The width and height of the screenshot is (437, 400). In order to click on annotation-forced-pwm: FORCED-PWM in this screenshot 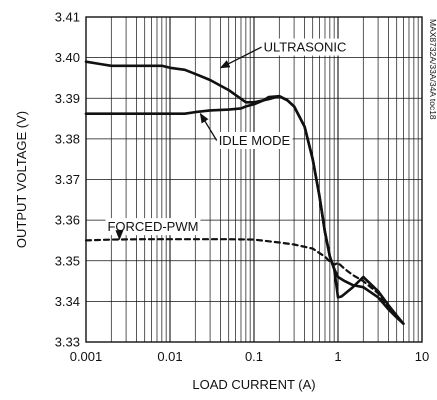, I will do `click(152, 226)`.